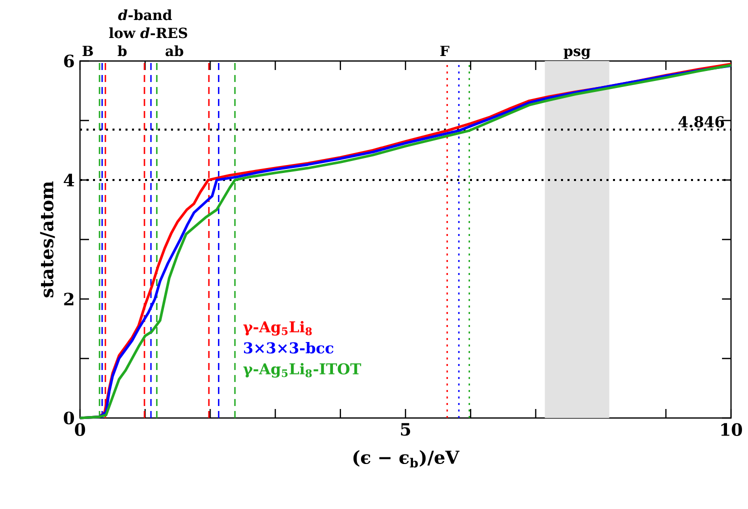 The image size is (748, 509). Describe the element at coordinates (69, 418) in the screenshot. I see `y-tick-label: 0` at that location.